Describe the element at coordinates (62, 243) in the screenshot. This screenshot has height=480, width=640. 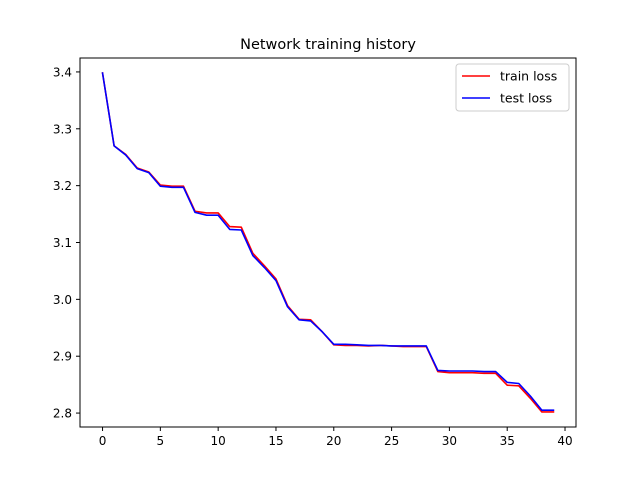
I see `y-tick-label: 3.1` at that location.